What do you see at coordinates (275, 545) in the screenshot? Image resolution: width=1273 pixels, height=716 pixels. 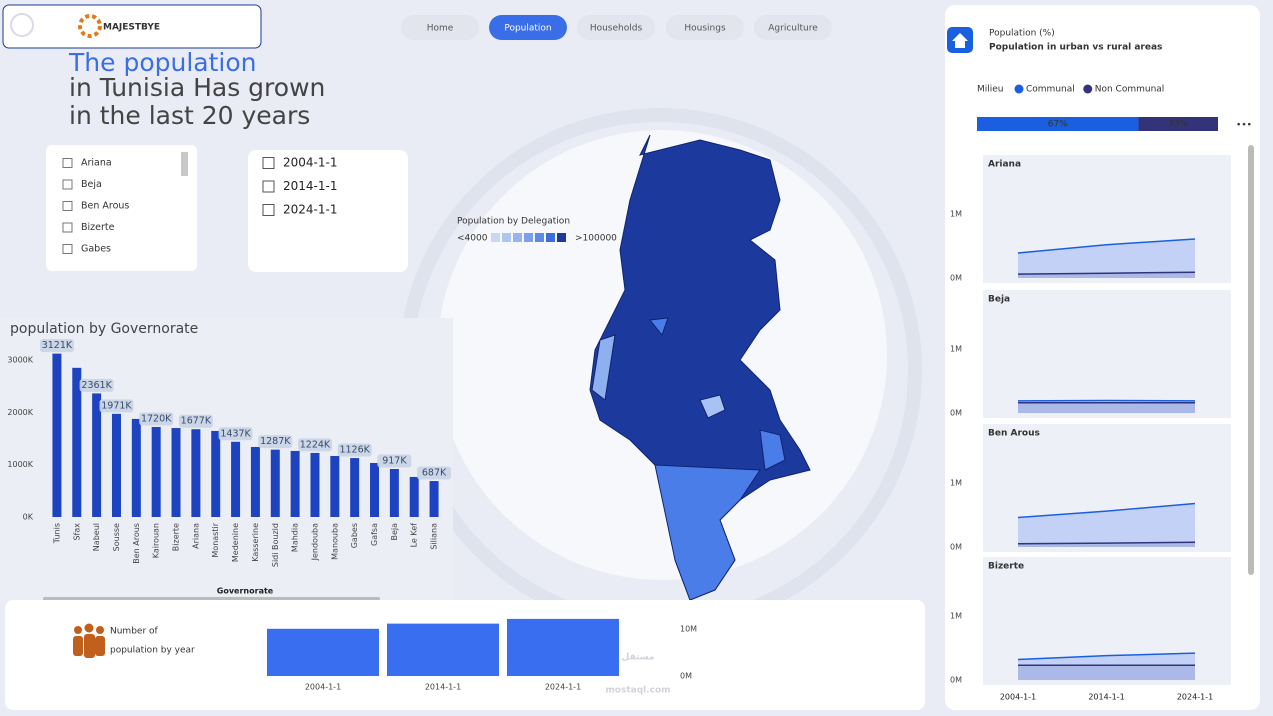 I see `x-tick-label: Sidi Bouzid` at bounding box center [275, 545].